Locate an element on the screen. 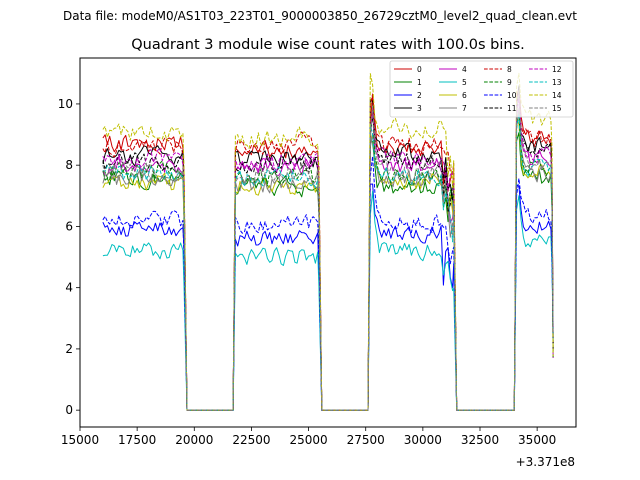 This screenshot has height=480, width=640. legend-box is located at coordinates (481, 89).